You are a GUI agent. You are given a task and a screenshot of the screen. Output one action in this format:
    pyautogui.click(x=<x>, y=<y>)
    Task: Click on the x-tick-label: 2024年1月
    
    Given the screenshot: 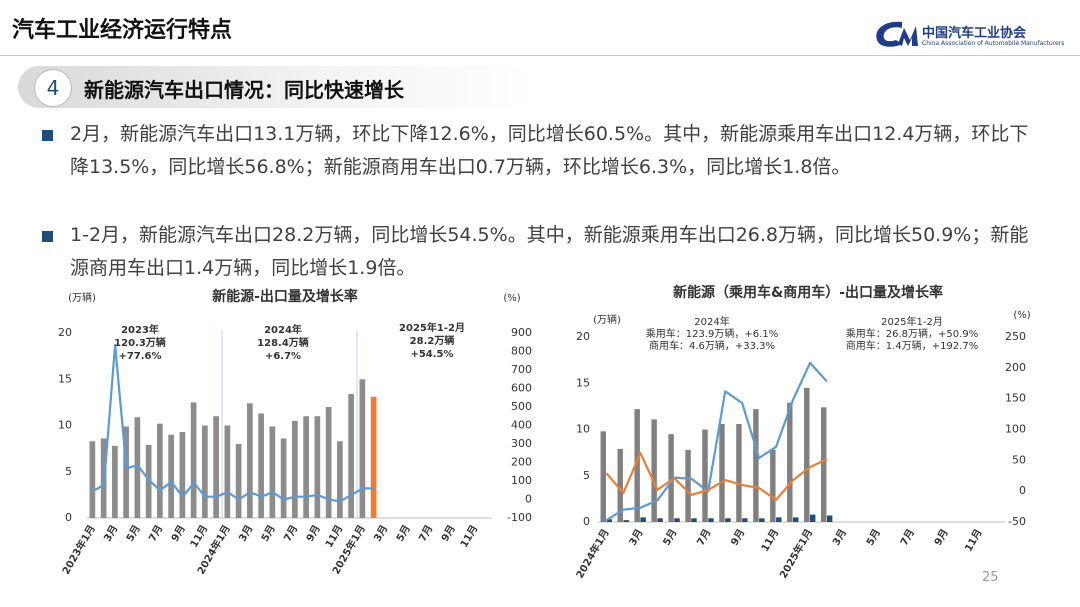 What is the action you would take?
    pyautogui.click(x=592, y=554)
    